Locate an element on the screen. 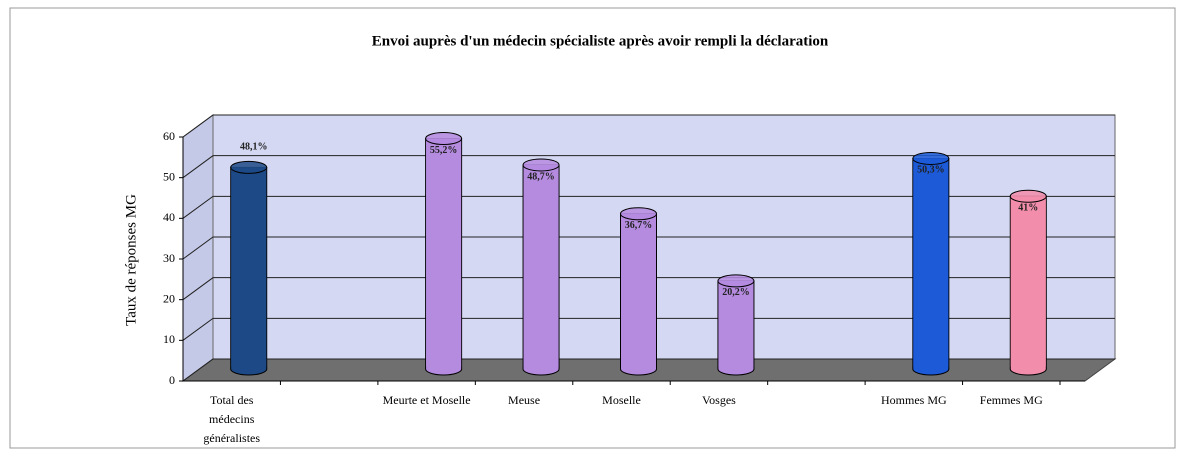 This screenshot has width=1185, height=449. y-tick-label: 30 is located at coordinates (169, 258).